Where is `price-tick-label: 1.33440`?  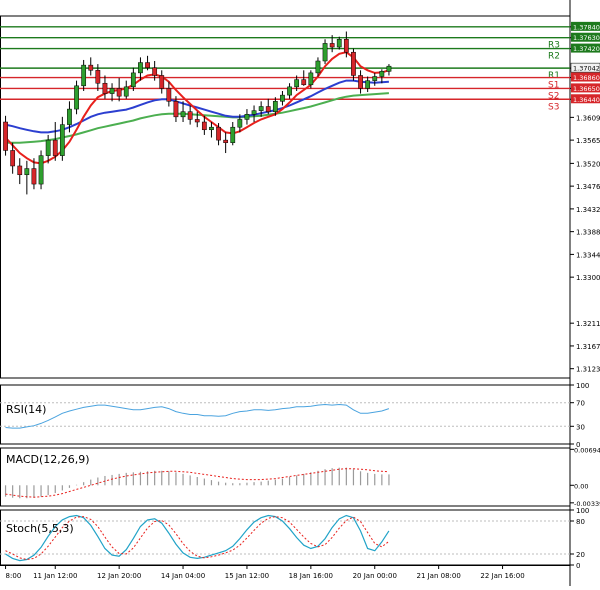 price-tick-label: 1.33440 is located at coordinates (588, 255).